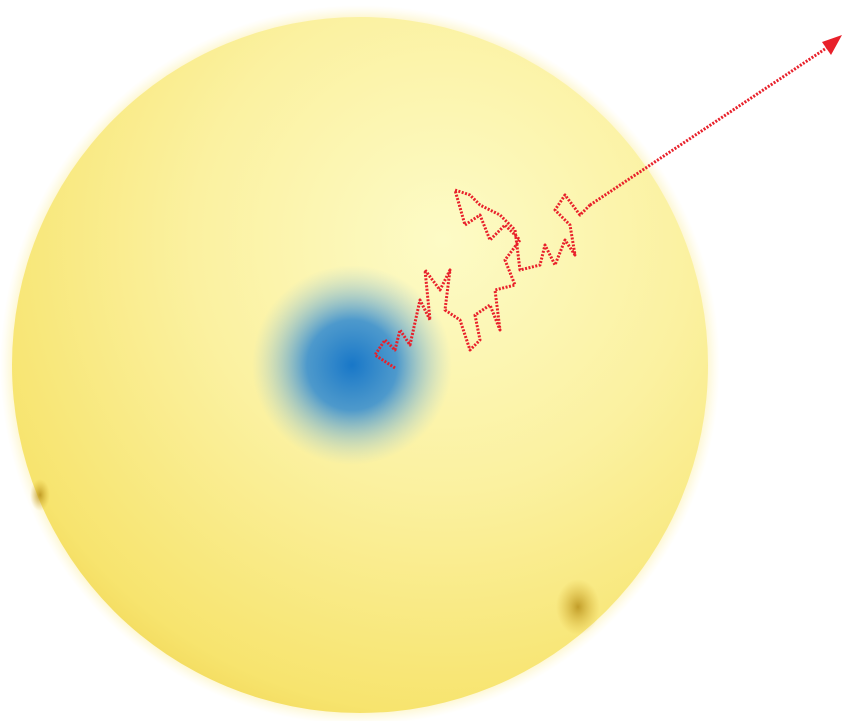 This screenshot has height=721, width=842. Describe the element at coordinates (482, 279) in the screenshot. I see `photon-random-walk` at that location.